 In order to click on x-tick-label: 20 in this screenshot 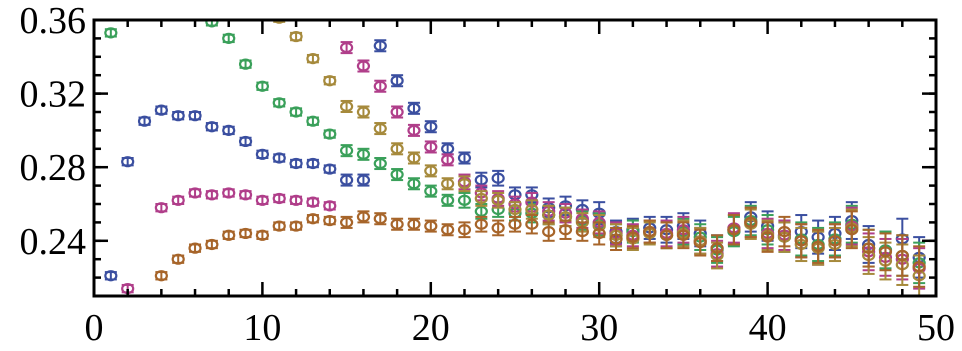, I will do `click(431, 328)`.